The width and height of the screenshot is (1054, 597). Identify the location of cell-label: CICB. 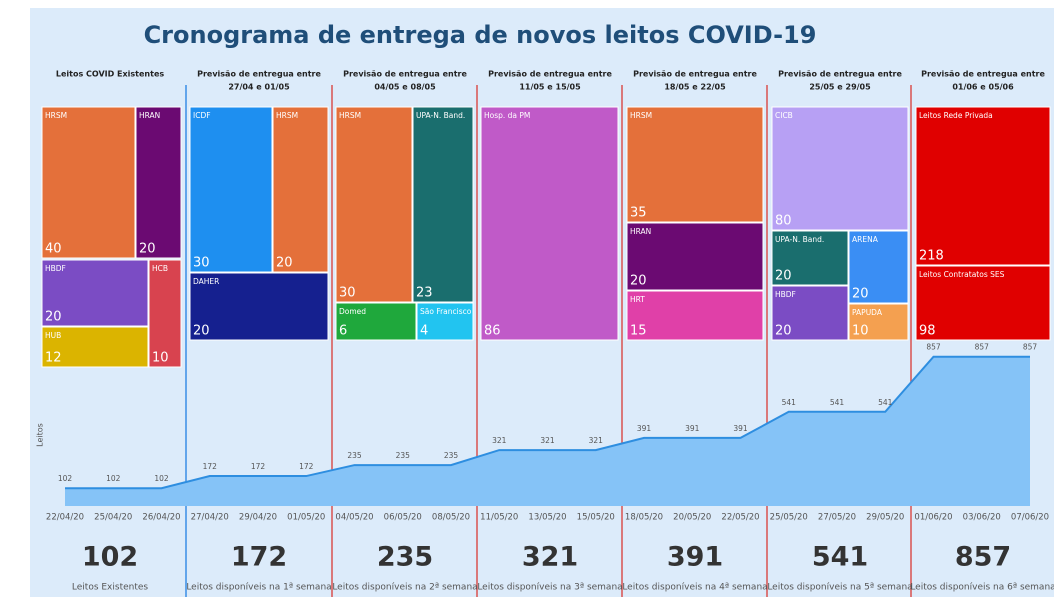
(784, 115).